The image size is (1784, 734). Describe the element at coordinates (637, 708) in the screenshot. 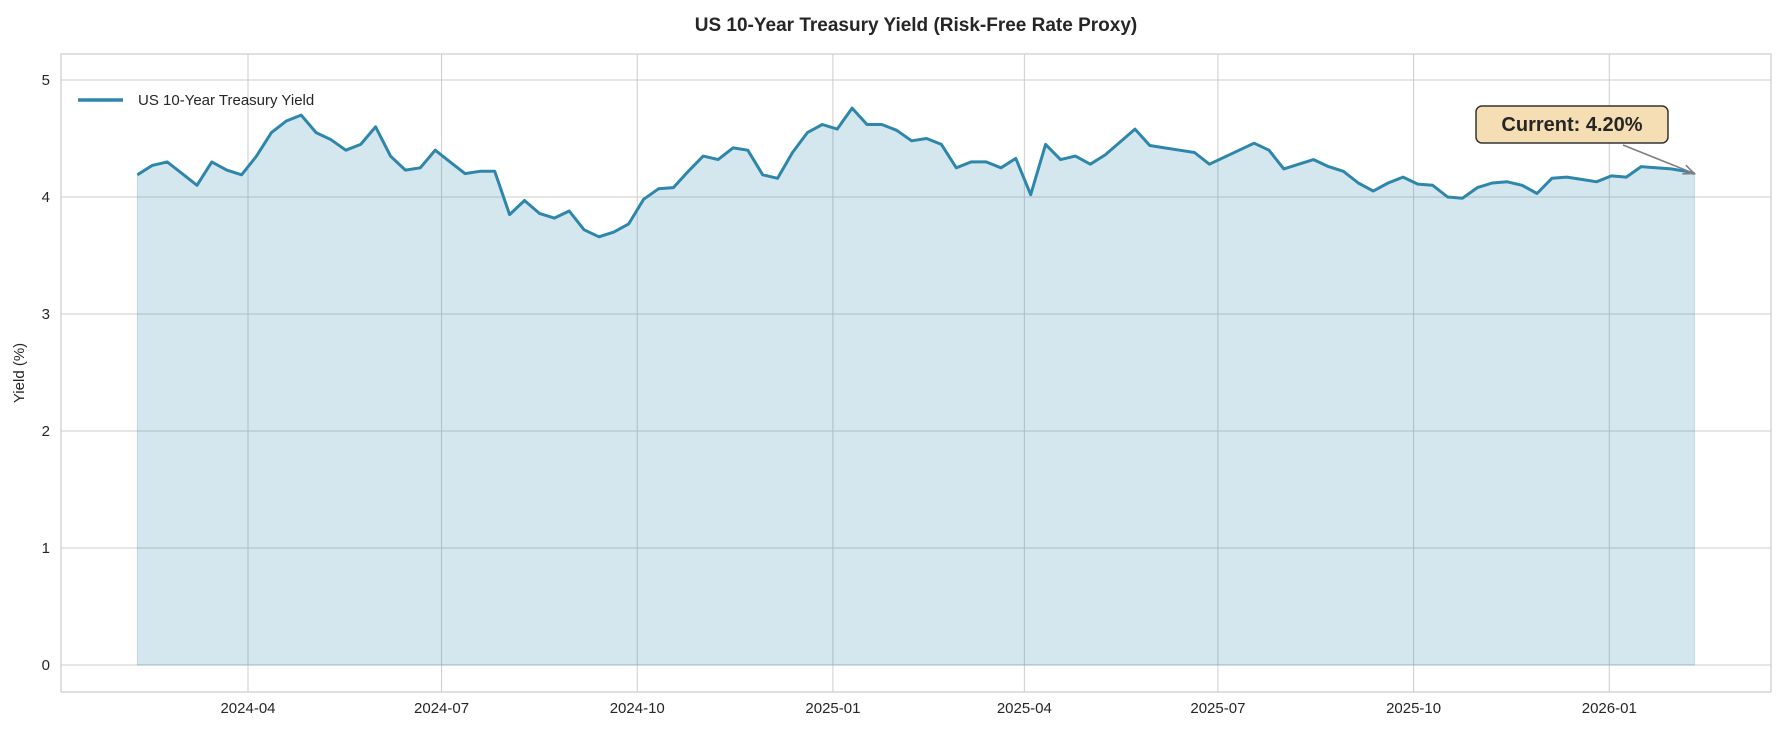

I see `x-tick-label: 2024-10` at that location.